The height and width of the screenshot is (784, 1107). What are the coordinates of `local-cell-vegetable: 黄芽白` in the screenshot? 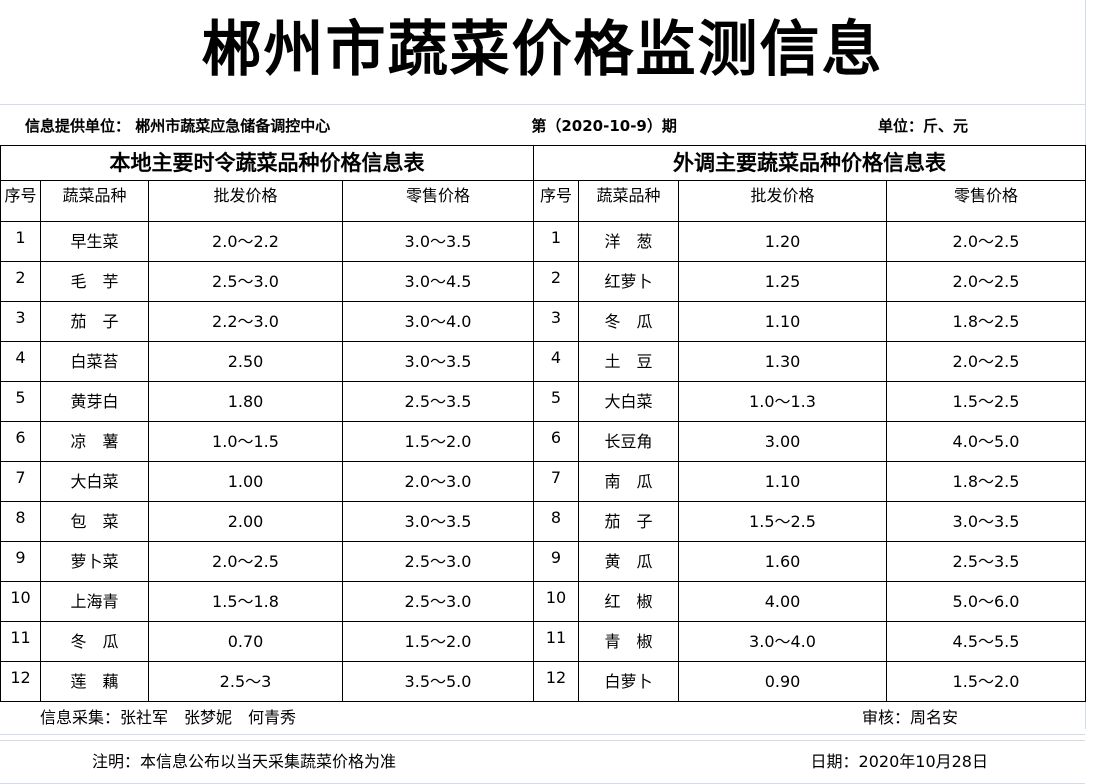 It's located at (94, 401).